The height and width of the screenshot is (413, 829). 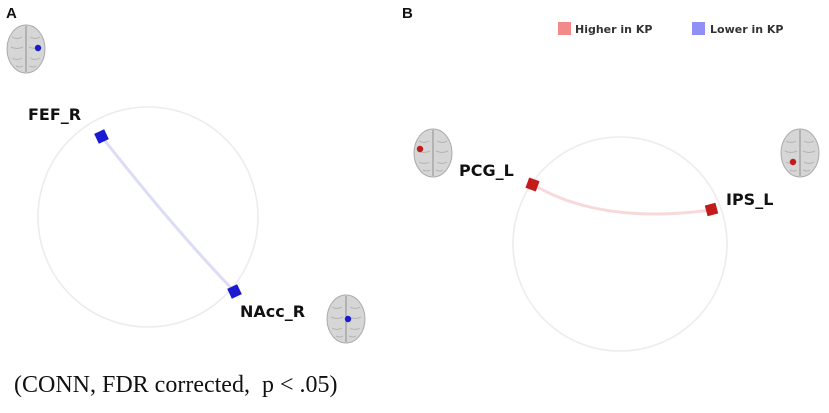 What do you see at coordinates (234, 291) in the screenshot?
I see `node-nacc-r` at bounding box center [234, 291].